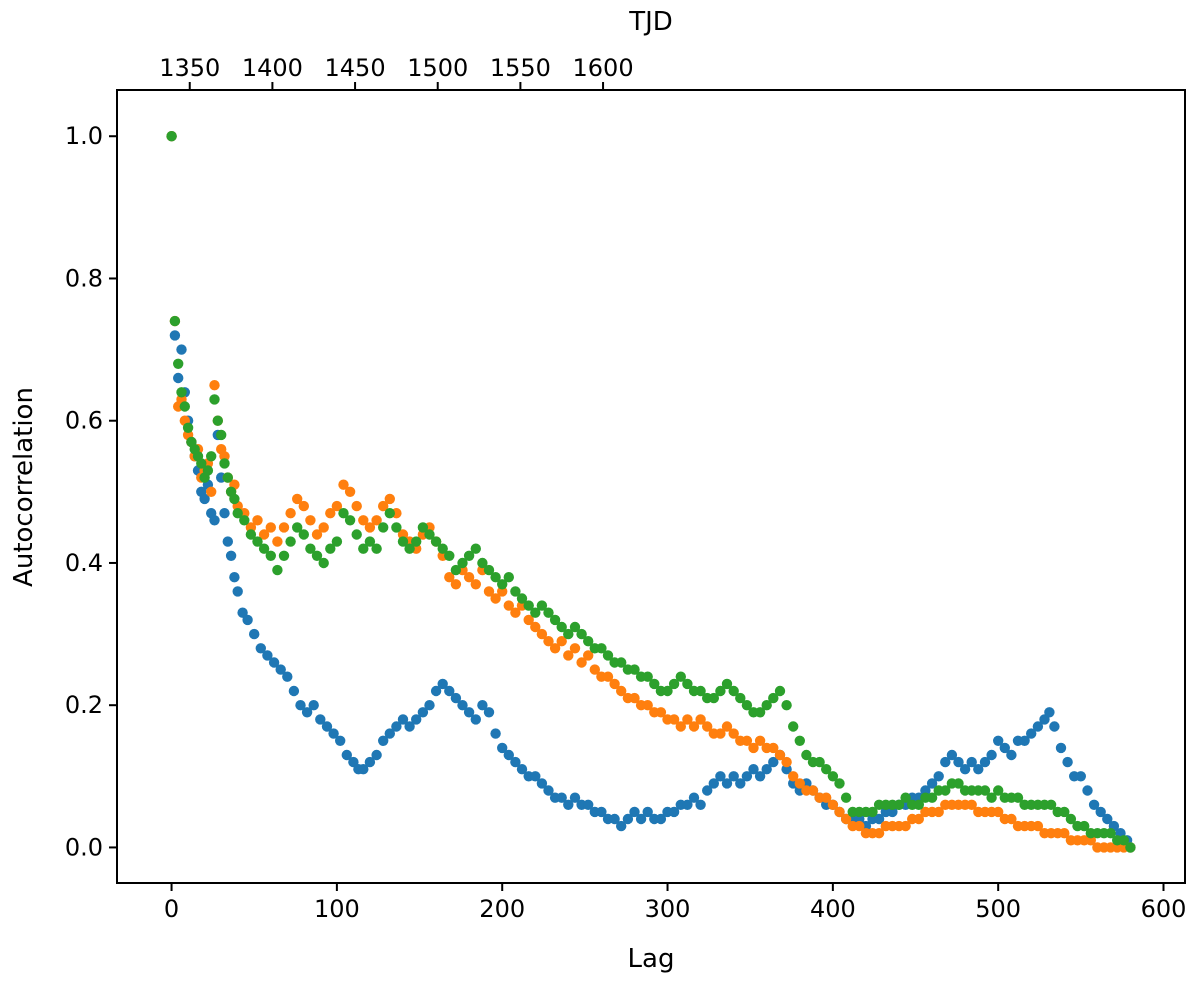 This screenshot has height=982, width=1200. I want to click on top-tick-label: 1350, so click(189, 68).